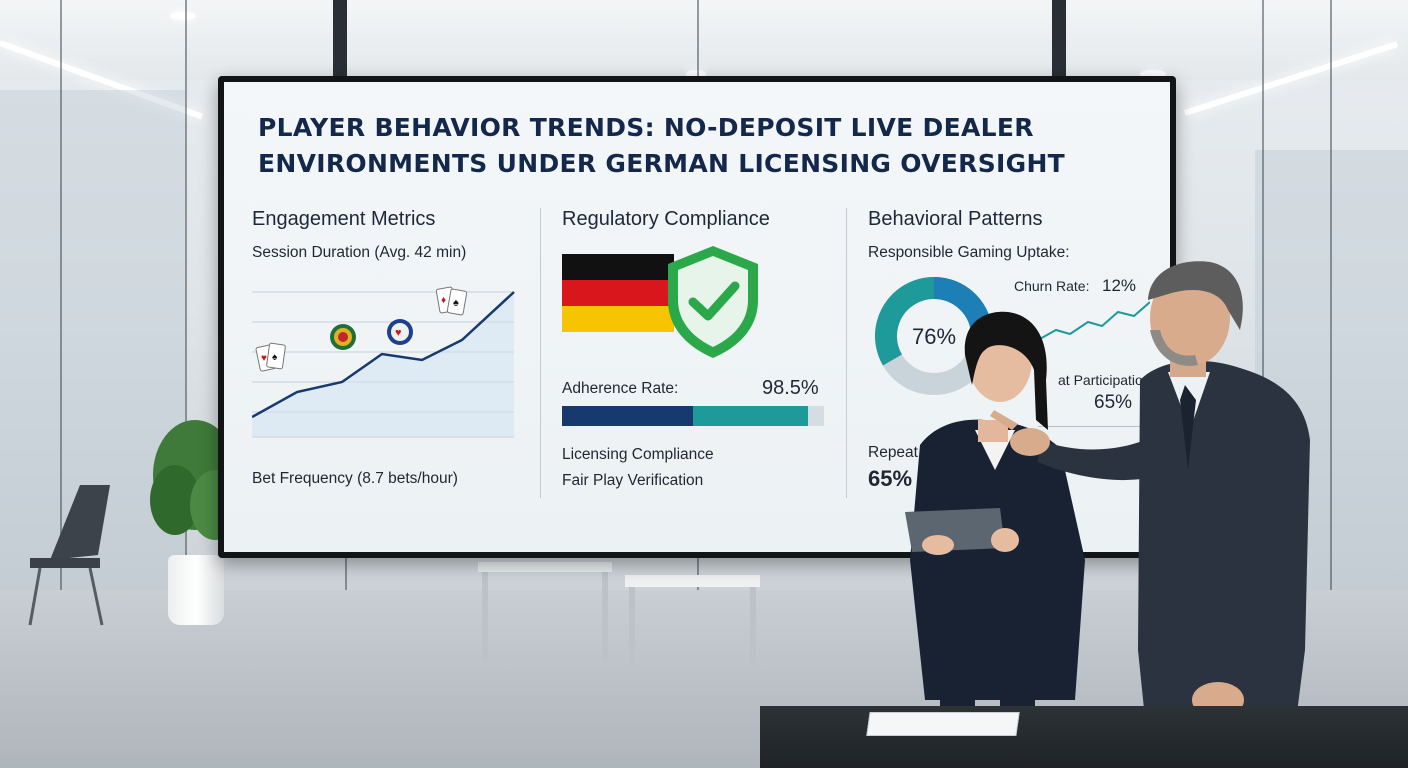 The height and width of the screenshot is (768, 1408). I want to click on section-rule, so click(1097, 426).